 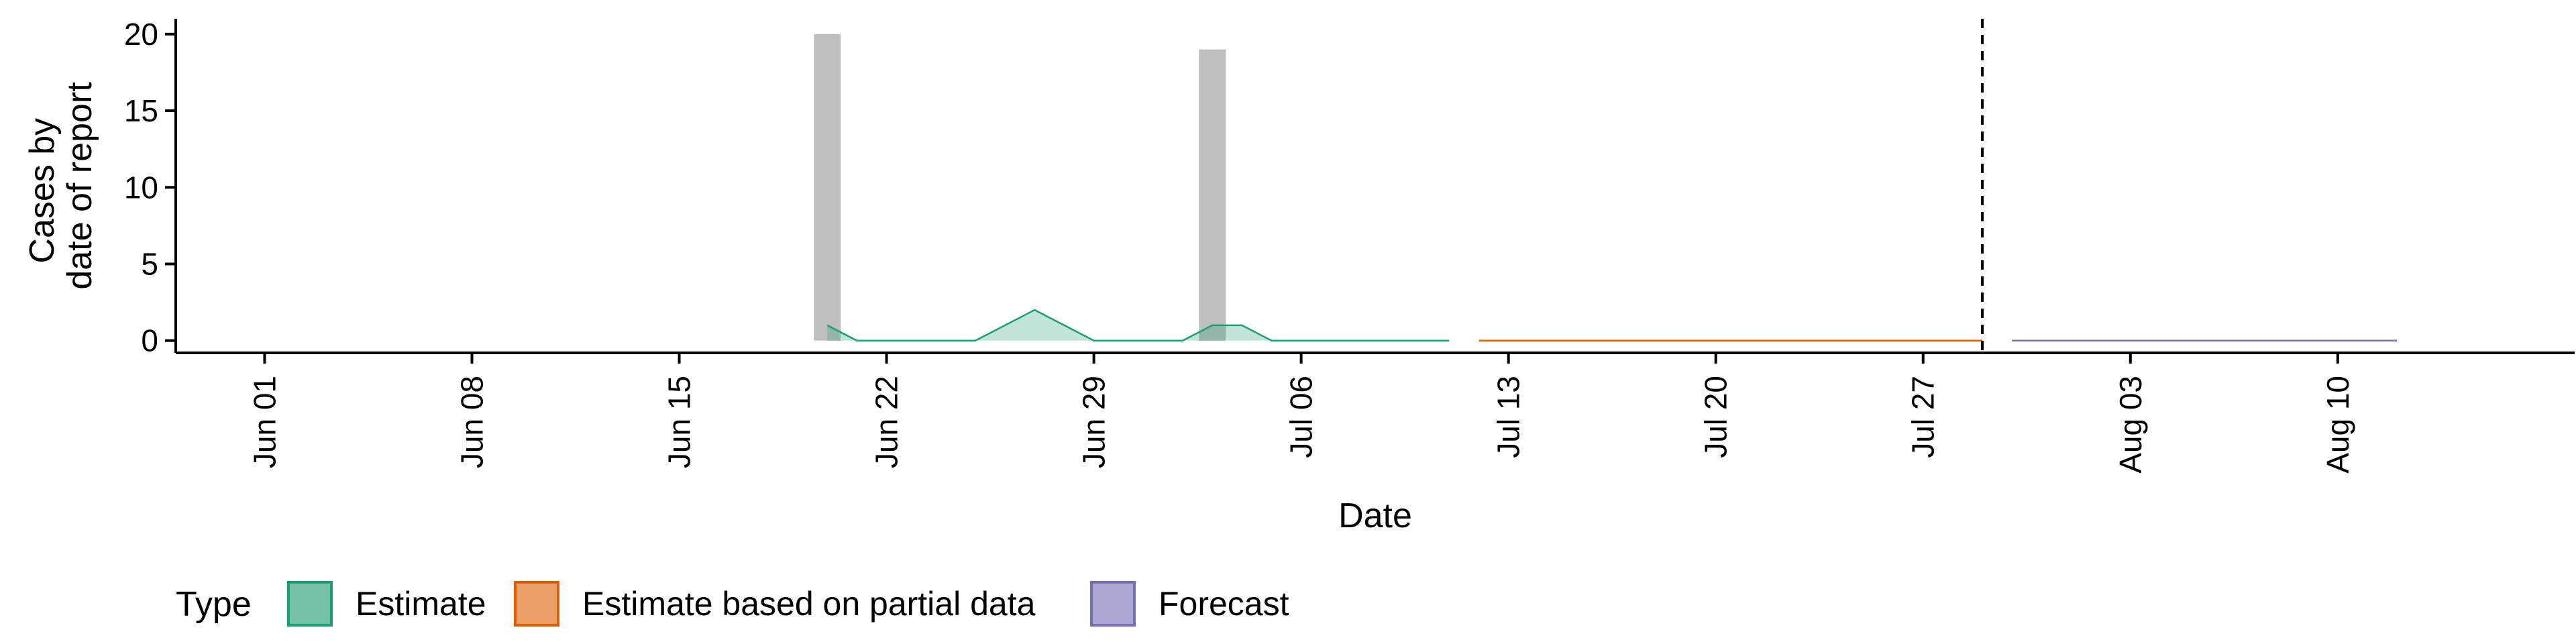 I want to click on x-tick-label: Aug 10, so click(x=2337, y=425).